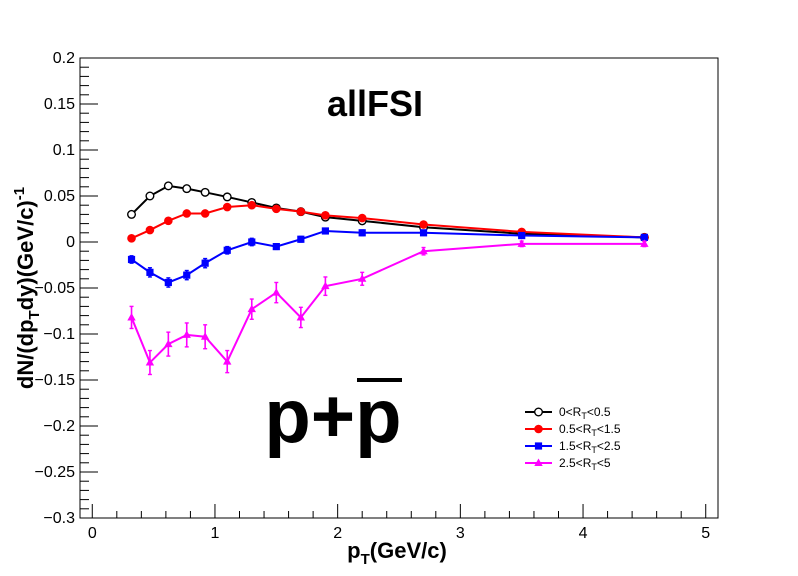  I want to click on x-axis-title: pT(GeV/c), so click(397, 553).